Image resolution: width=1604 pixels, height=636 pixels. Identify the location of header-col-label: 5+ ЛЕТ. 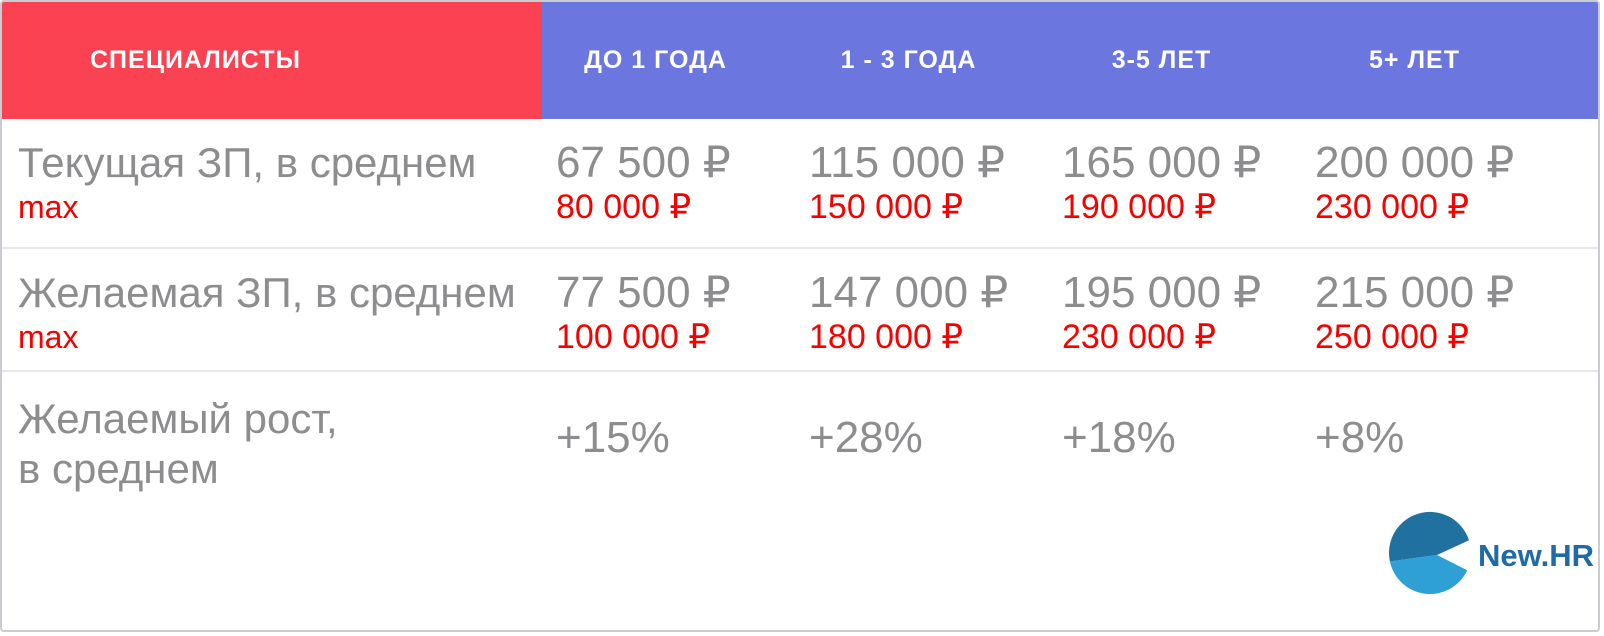
(1414, 60).